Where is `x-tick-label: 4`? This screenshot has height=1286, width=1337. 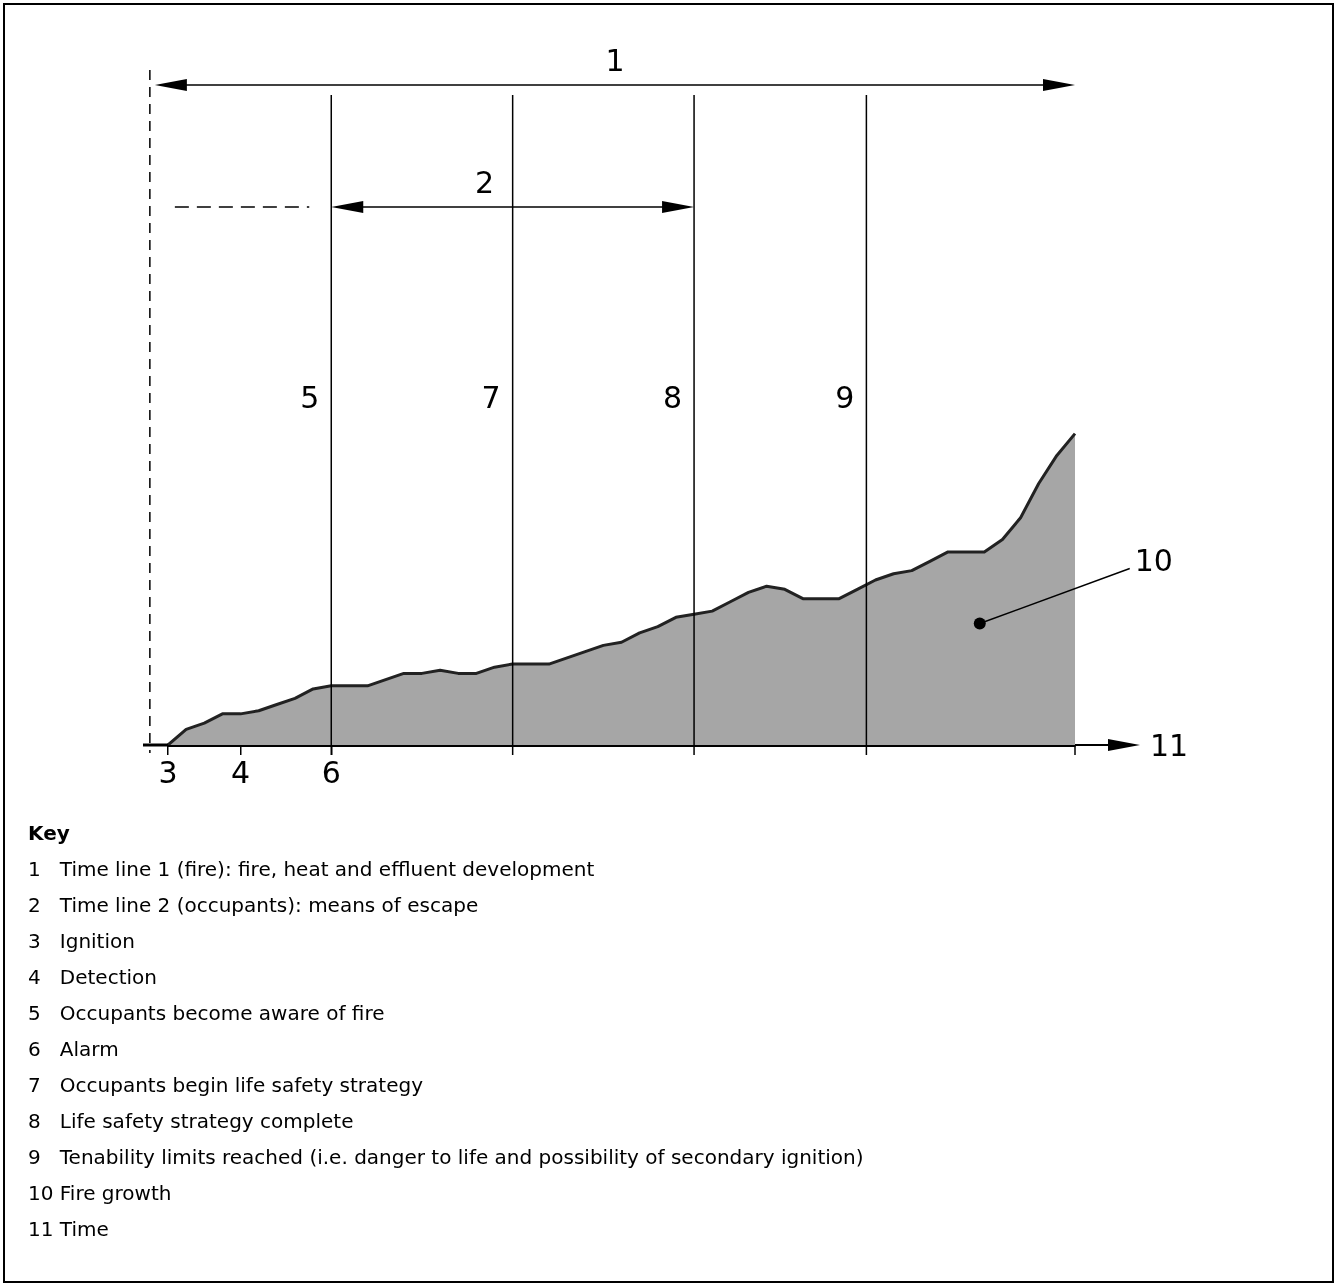
x-tick-label: 4 is located at coordinates (241, 772).